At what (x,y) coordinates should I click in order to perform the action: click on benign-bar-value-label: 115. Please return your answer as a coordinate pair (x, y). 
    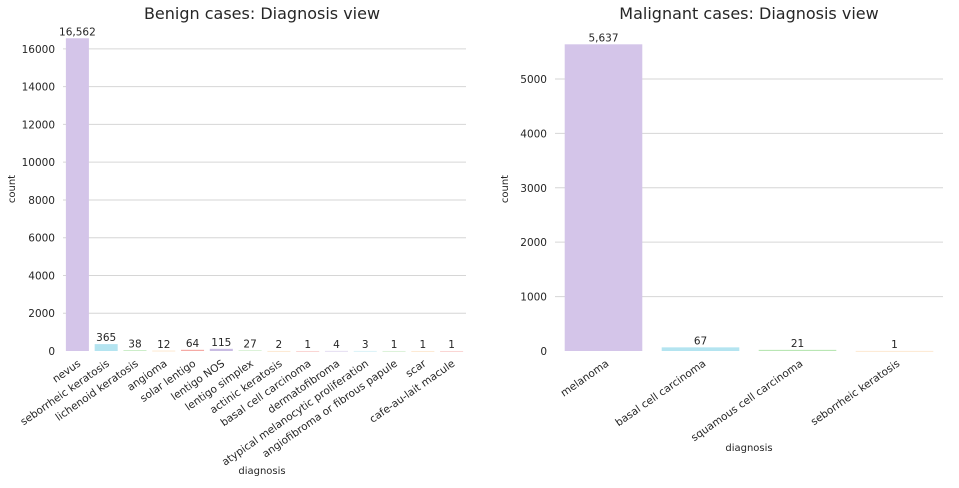
    Looking at the image, I should click on (221, 343).